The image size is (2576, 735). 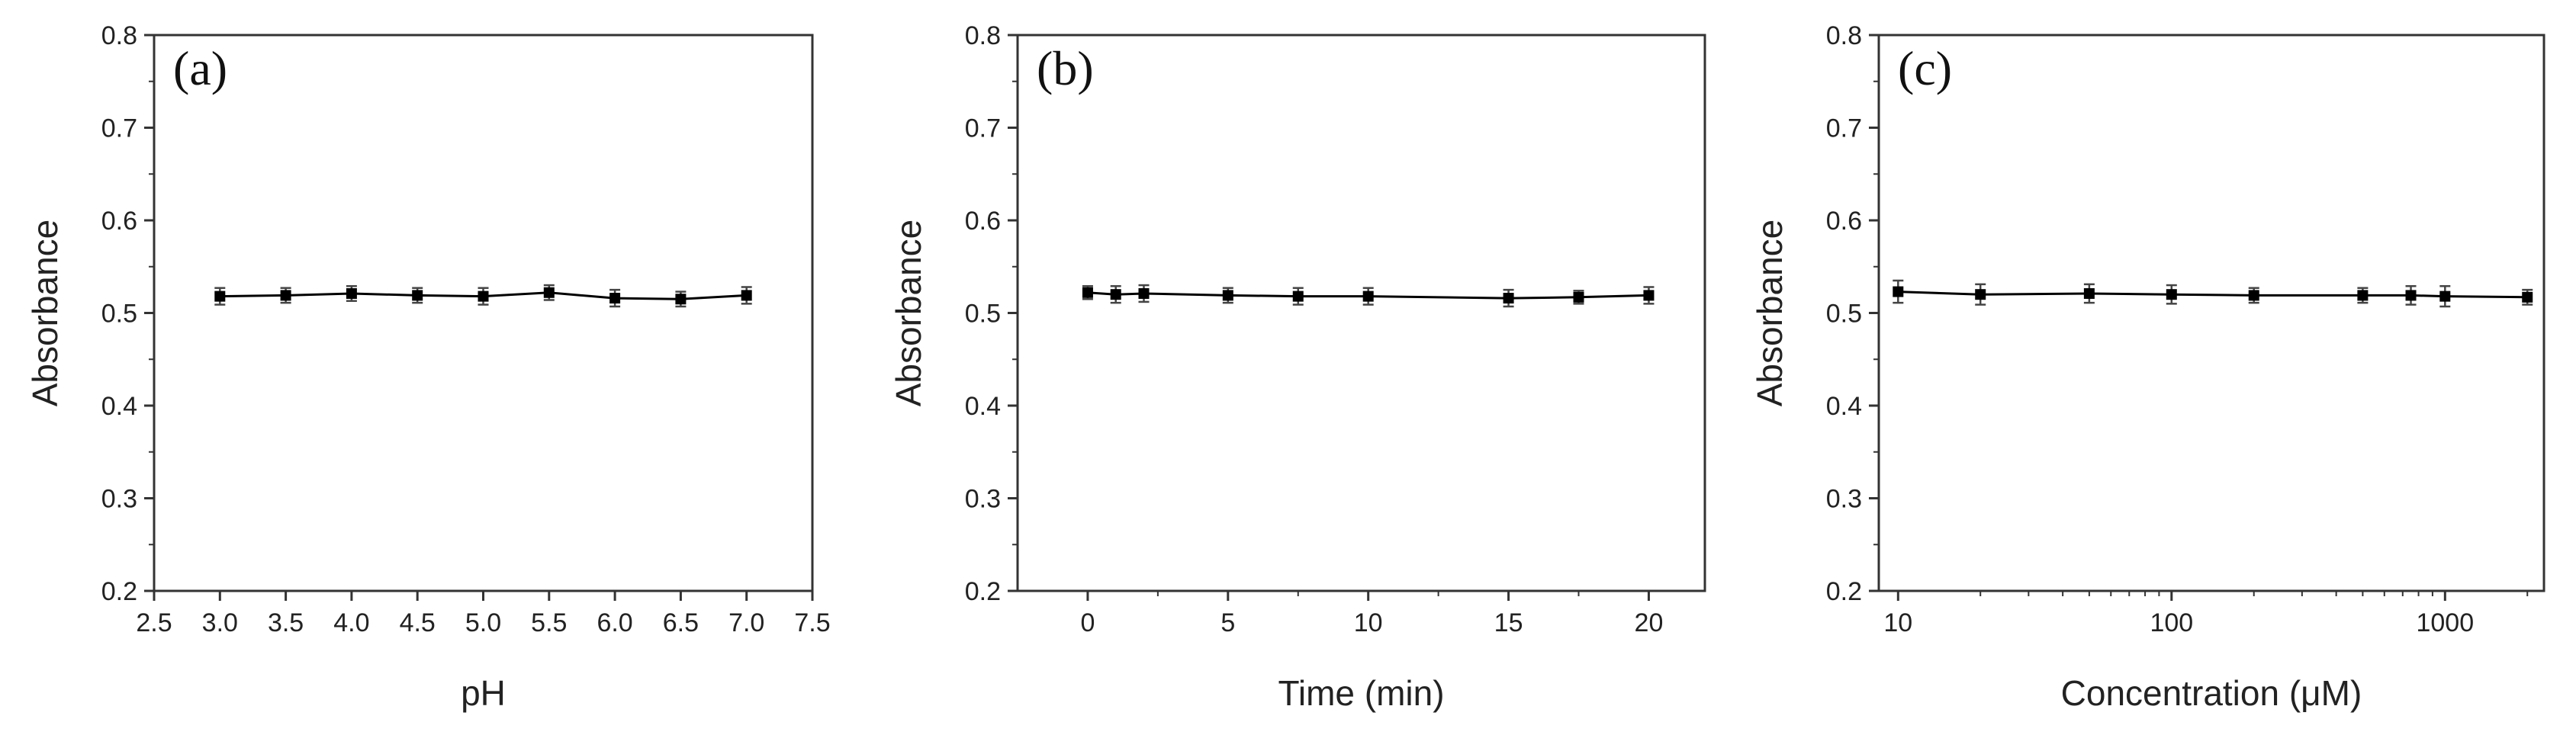 I want to click on series-line, so click(x=2213, y=294).